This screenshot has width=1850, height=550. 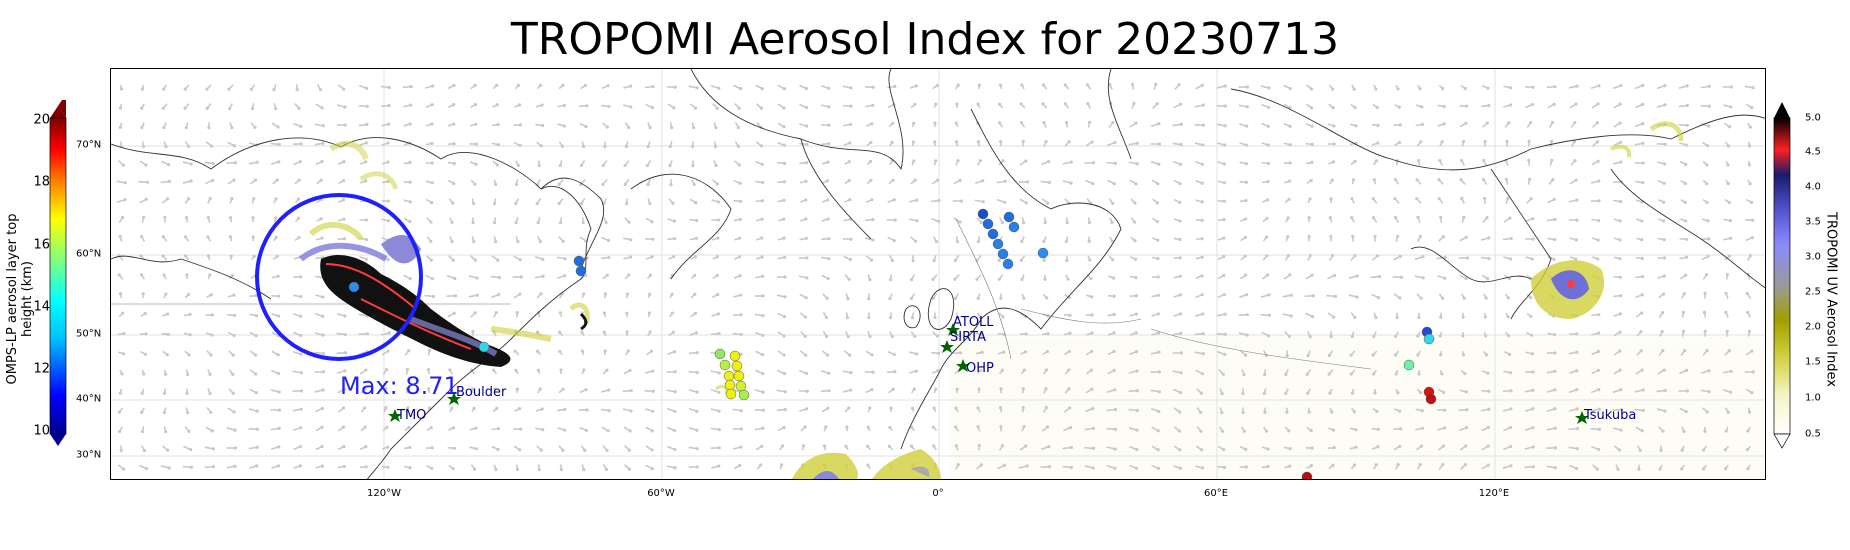 What do you see at coordinates (827, 432) in the screenshot?
I see `dust-aerosol-africa` at bounding box center [827, 432].